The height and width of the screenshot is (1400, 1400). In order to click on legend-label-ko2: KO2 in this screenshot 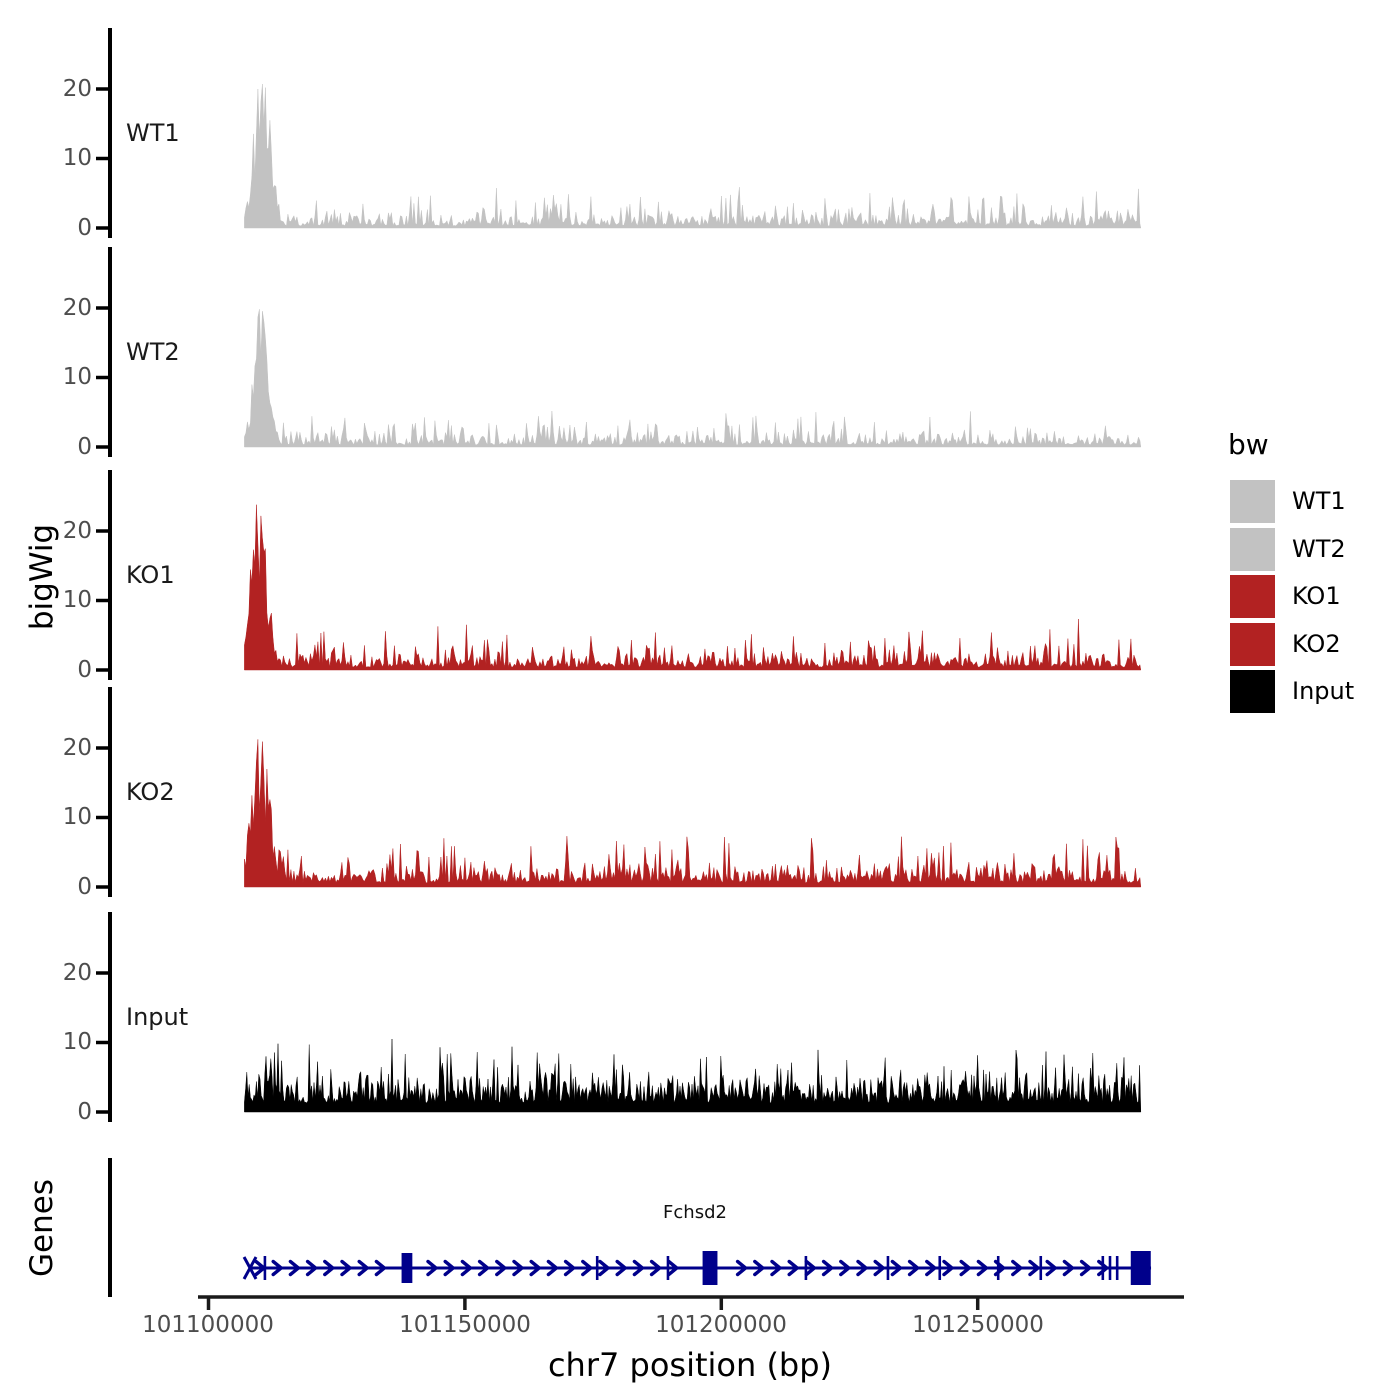, I will do `click(1316, 644)`.